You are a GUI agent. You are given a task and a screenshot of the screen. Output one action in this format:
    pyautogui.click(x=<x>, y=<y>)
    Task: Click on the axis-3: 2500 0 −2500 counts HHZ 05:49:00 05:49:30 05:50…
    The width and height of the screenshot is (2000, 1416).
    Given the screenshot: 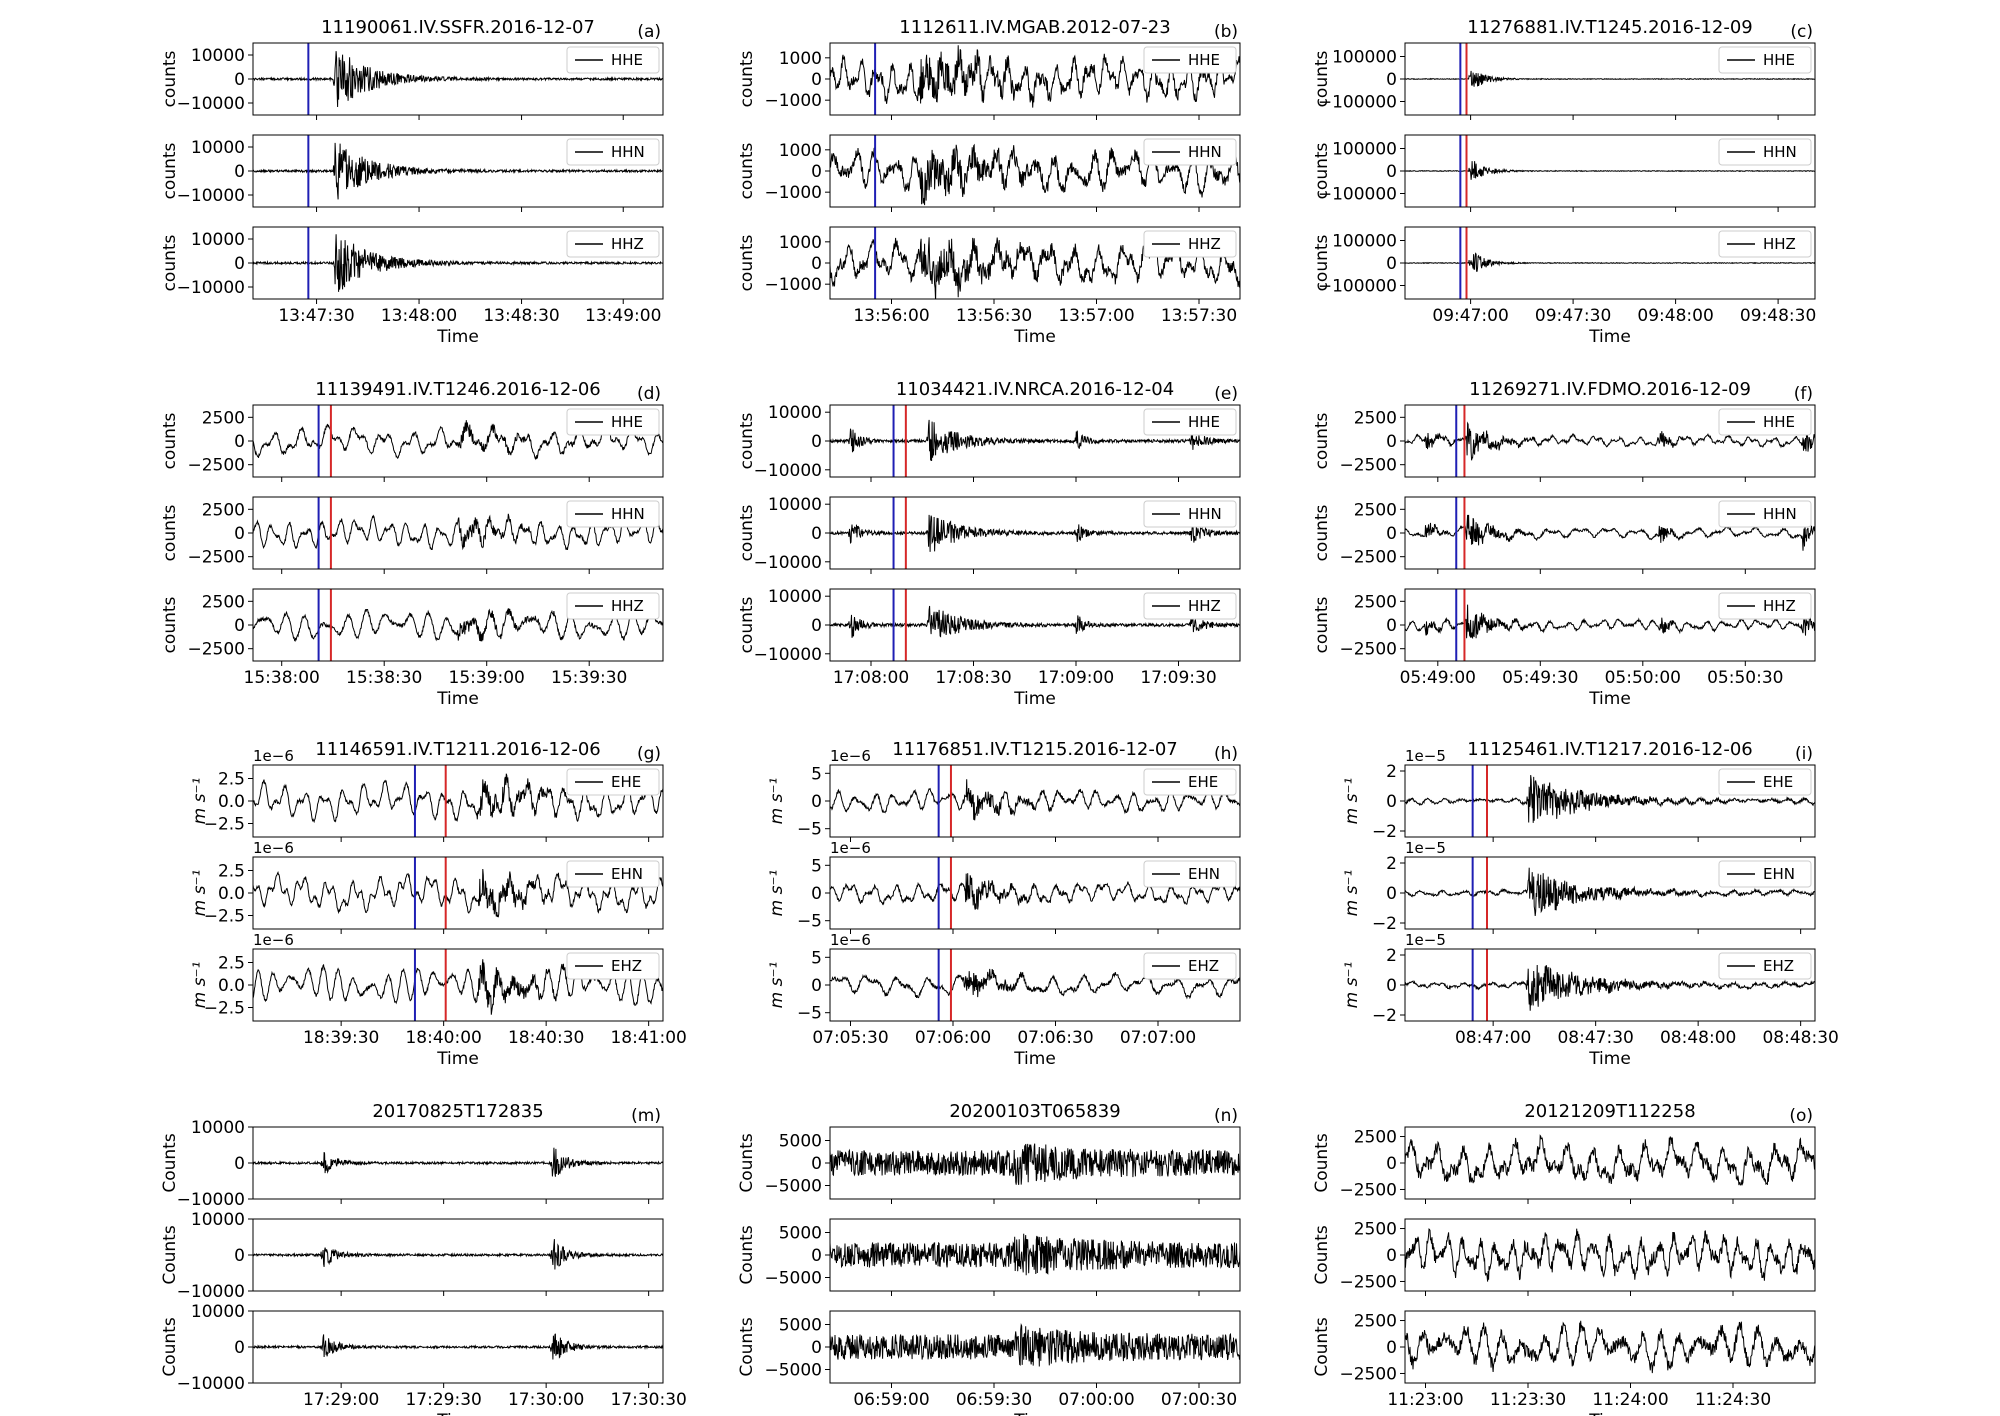 What is the action you would take?
    pyautogui.click(x=1564, y=648)
    